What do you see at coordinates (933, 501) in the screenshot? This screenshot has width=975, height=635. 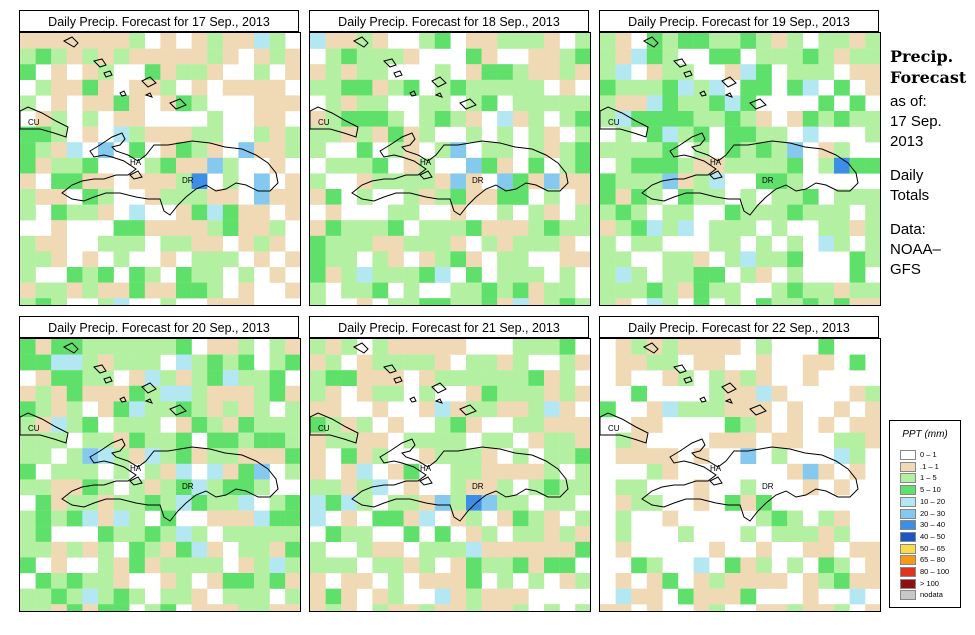 I see `legend-label: 10 – 20` at bounding box center [933, 501].